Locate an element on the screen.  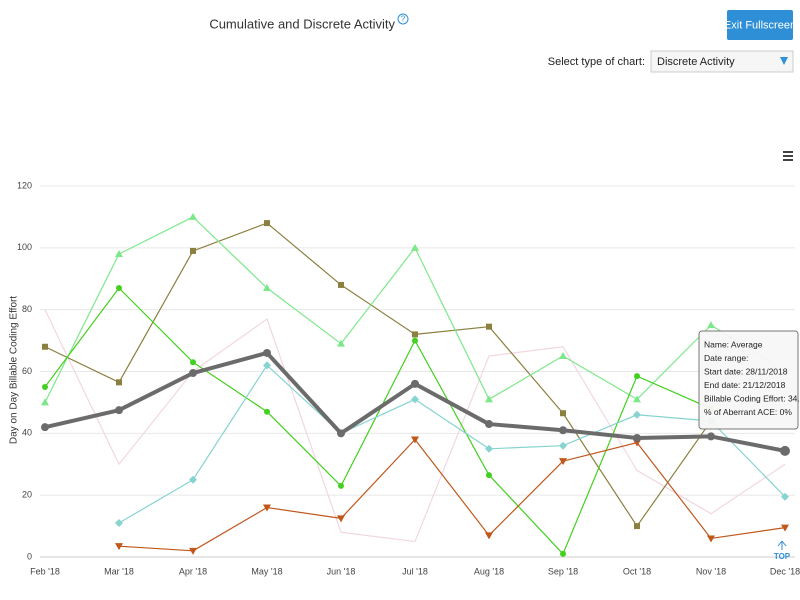
x-tick-label: Sep '18 is located at coordinates (563, 571).